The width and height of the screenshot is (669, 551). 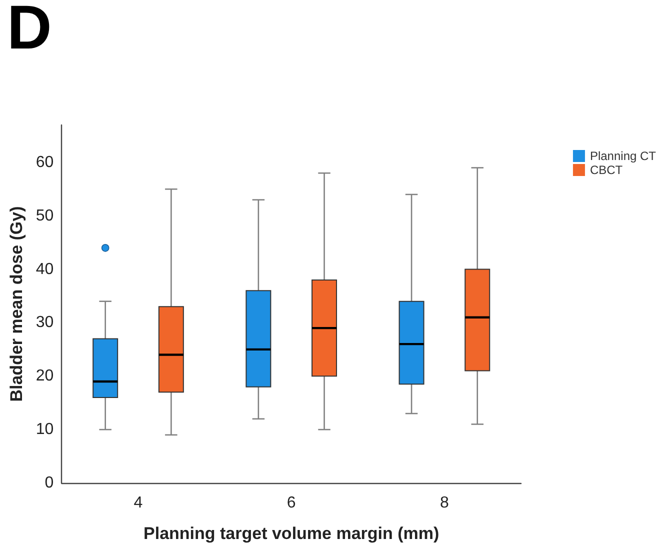 What do you see at coordinates (444, 503) in the screenshot?
I see `x-tick-label: 8` at bounding box center [444, 503].